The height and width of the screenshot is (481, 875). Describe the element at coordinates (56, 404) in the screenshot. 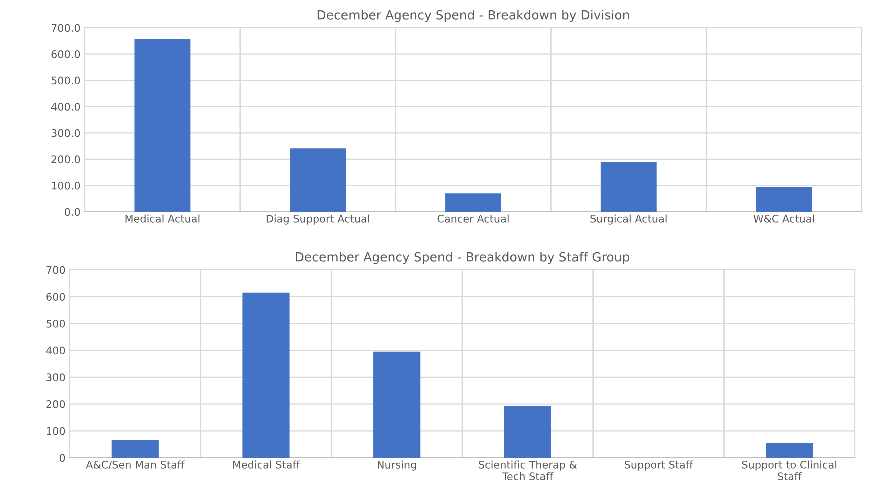

I see `y-tick-label: 200` at that location.